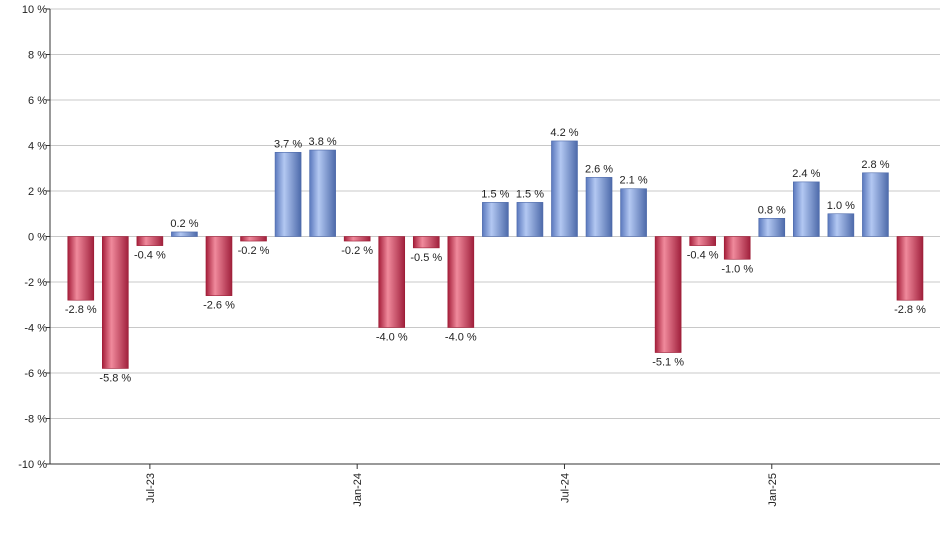 This screenshot has width=940, height=550. I want to click on y-tick-label: 8 %, so click(37, 56).